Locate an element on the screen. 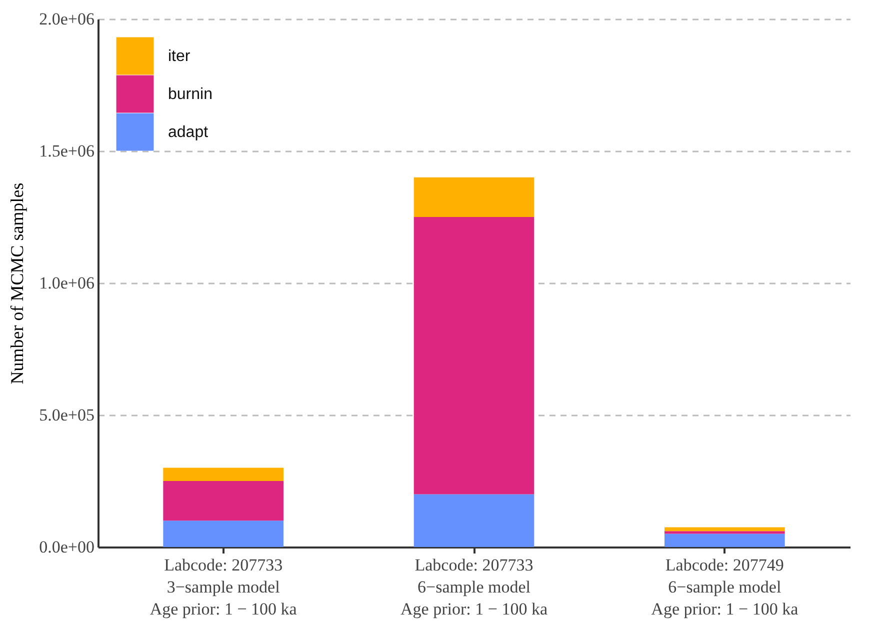 This screenshot has width=885, height=642. x-tick-label: Labcode: 207733 3−sample model Age prior: 1 − 100 ka is located at coordinates (224, 587).